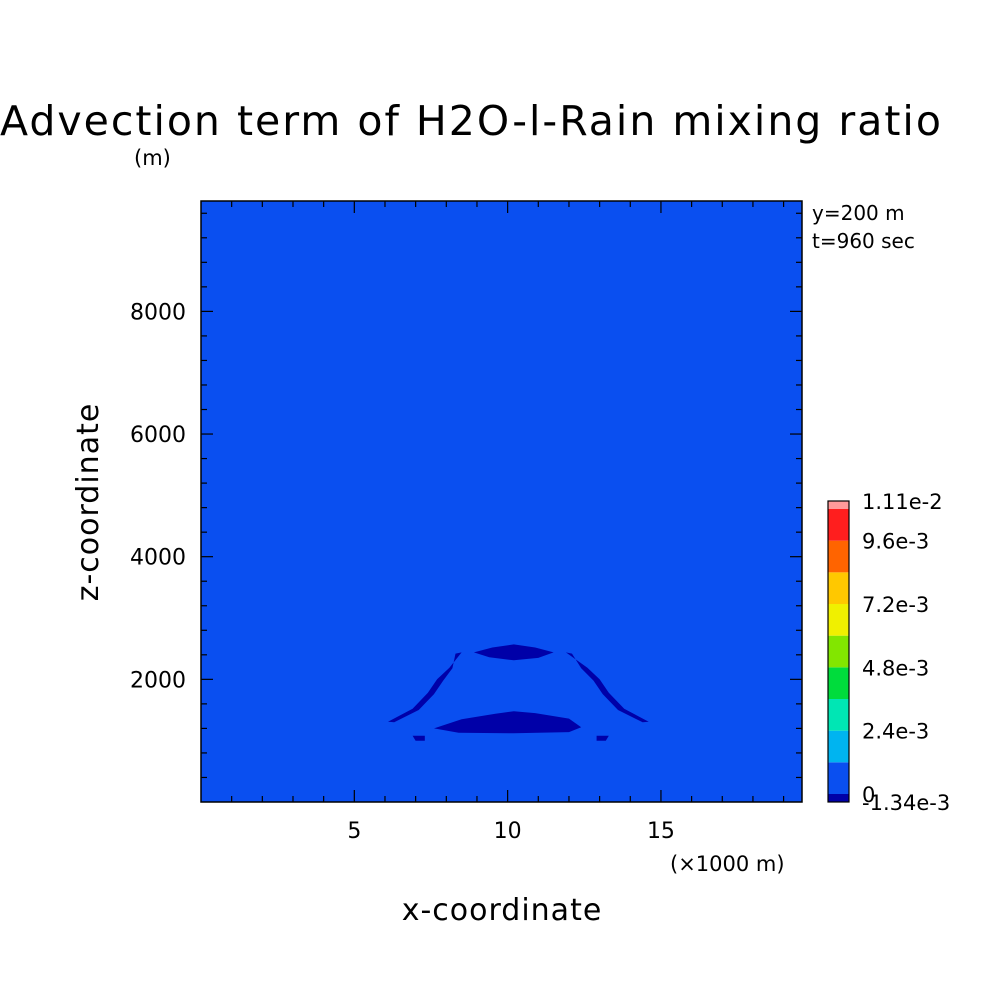 Image resolution: width=1004 pixels, height=1004 pixels. Describe the element at coordinates (354, 831) in the screenshot. I see `x-tick-label: 5` at that location.